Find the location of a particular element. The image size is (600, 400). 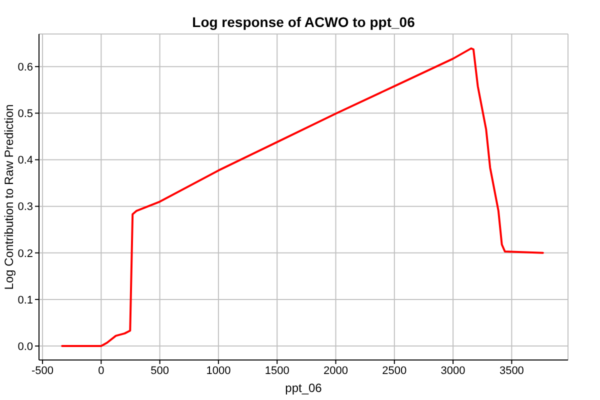

y-tick-label: 0.5 is located at coordinates (25, 114).